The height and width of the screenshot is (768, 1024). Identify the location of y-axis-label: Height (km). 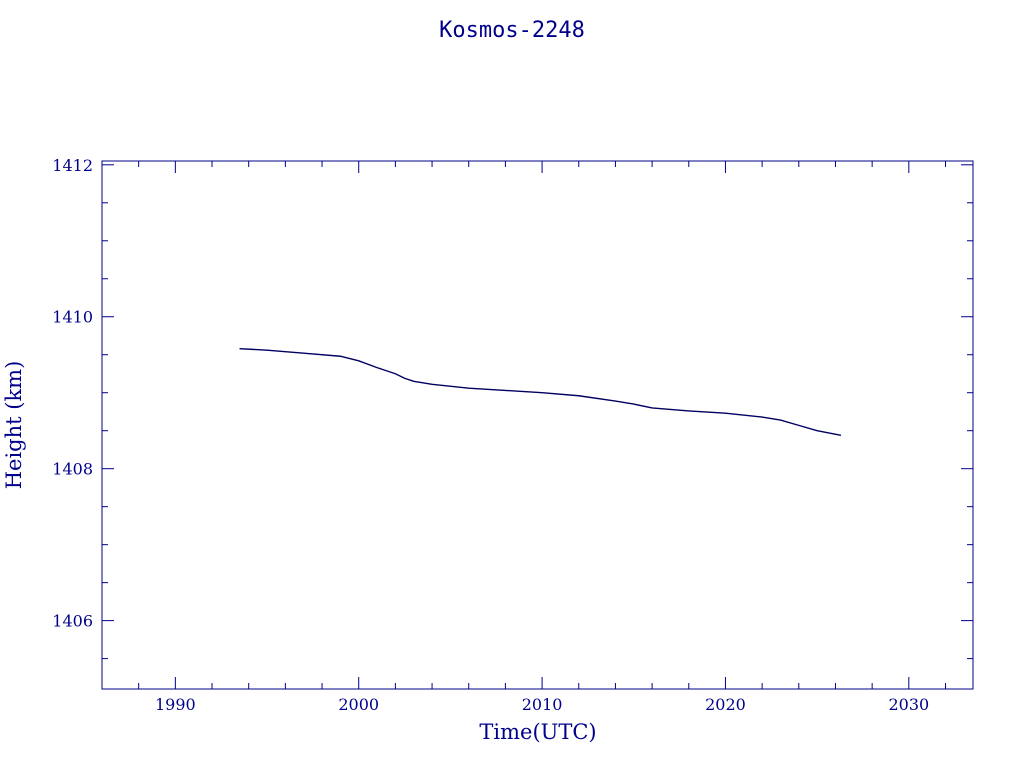
(14, 425).